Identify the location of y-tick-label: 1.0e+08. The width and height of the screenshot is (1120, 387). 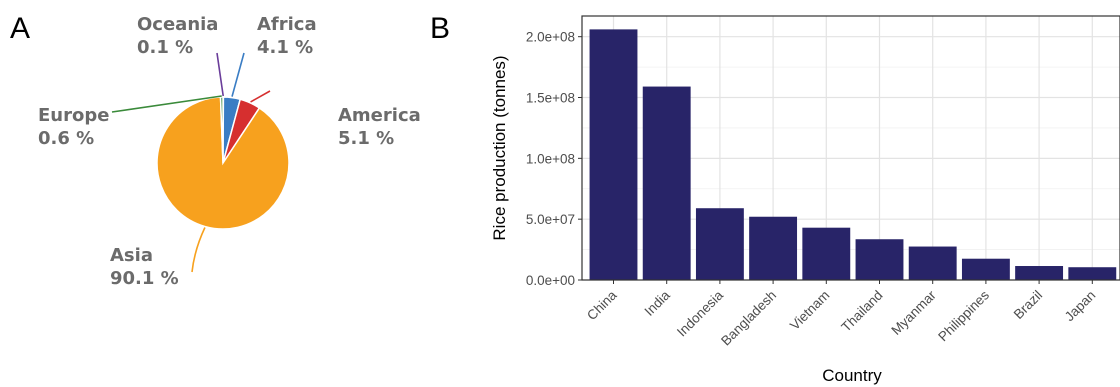
(550, 158).